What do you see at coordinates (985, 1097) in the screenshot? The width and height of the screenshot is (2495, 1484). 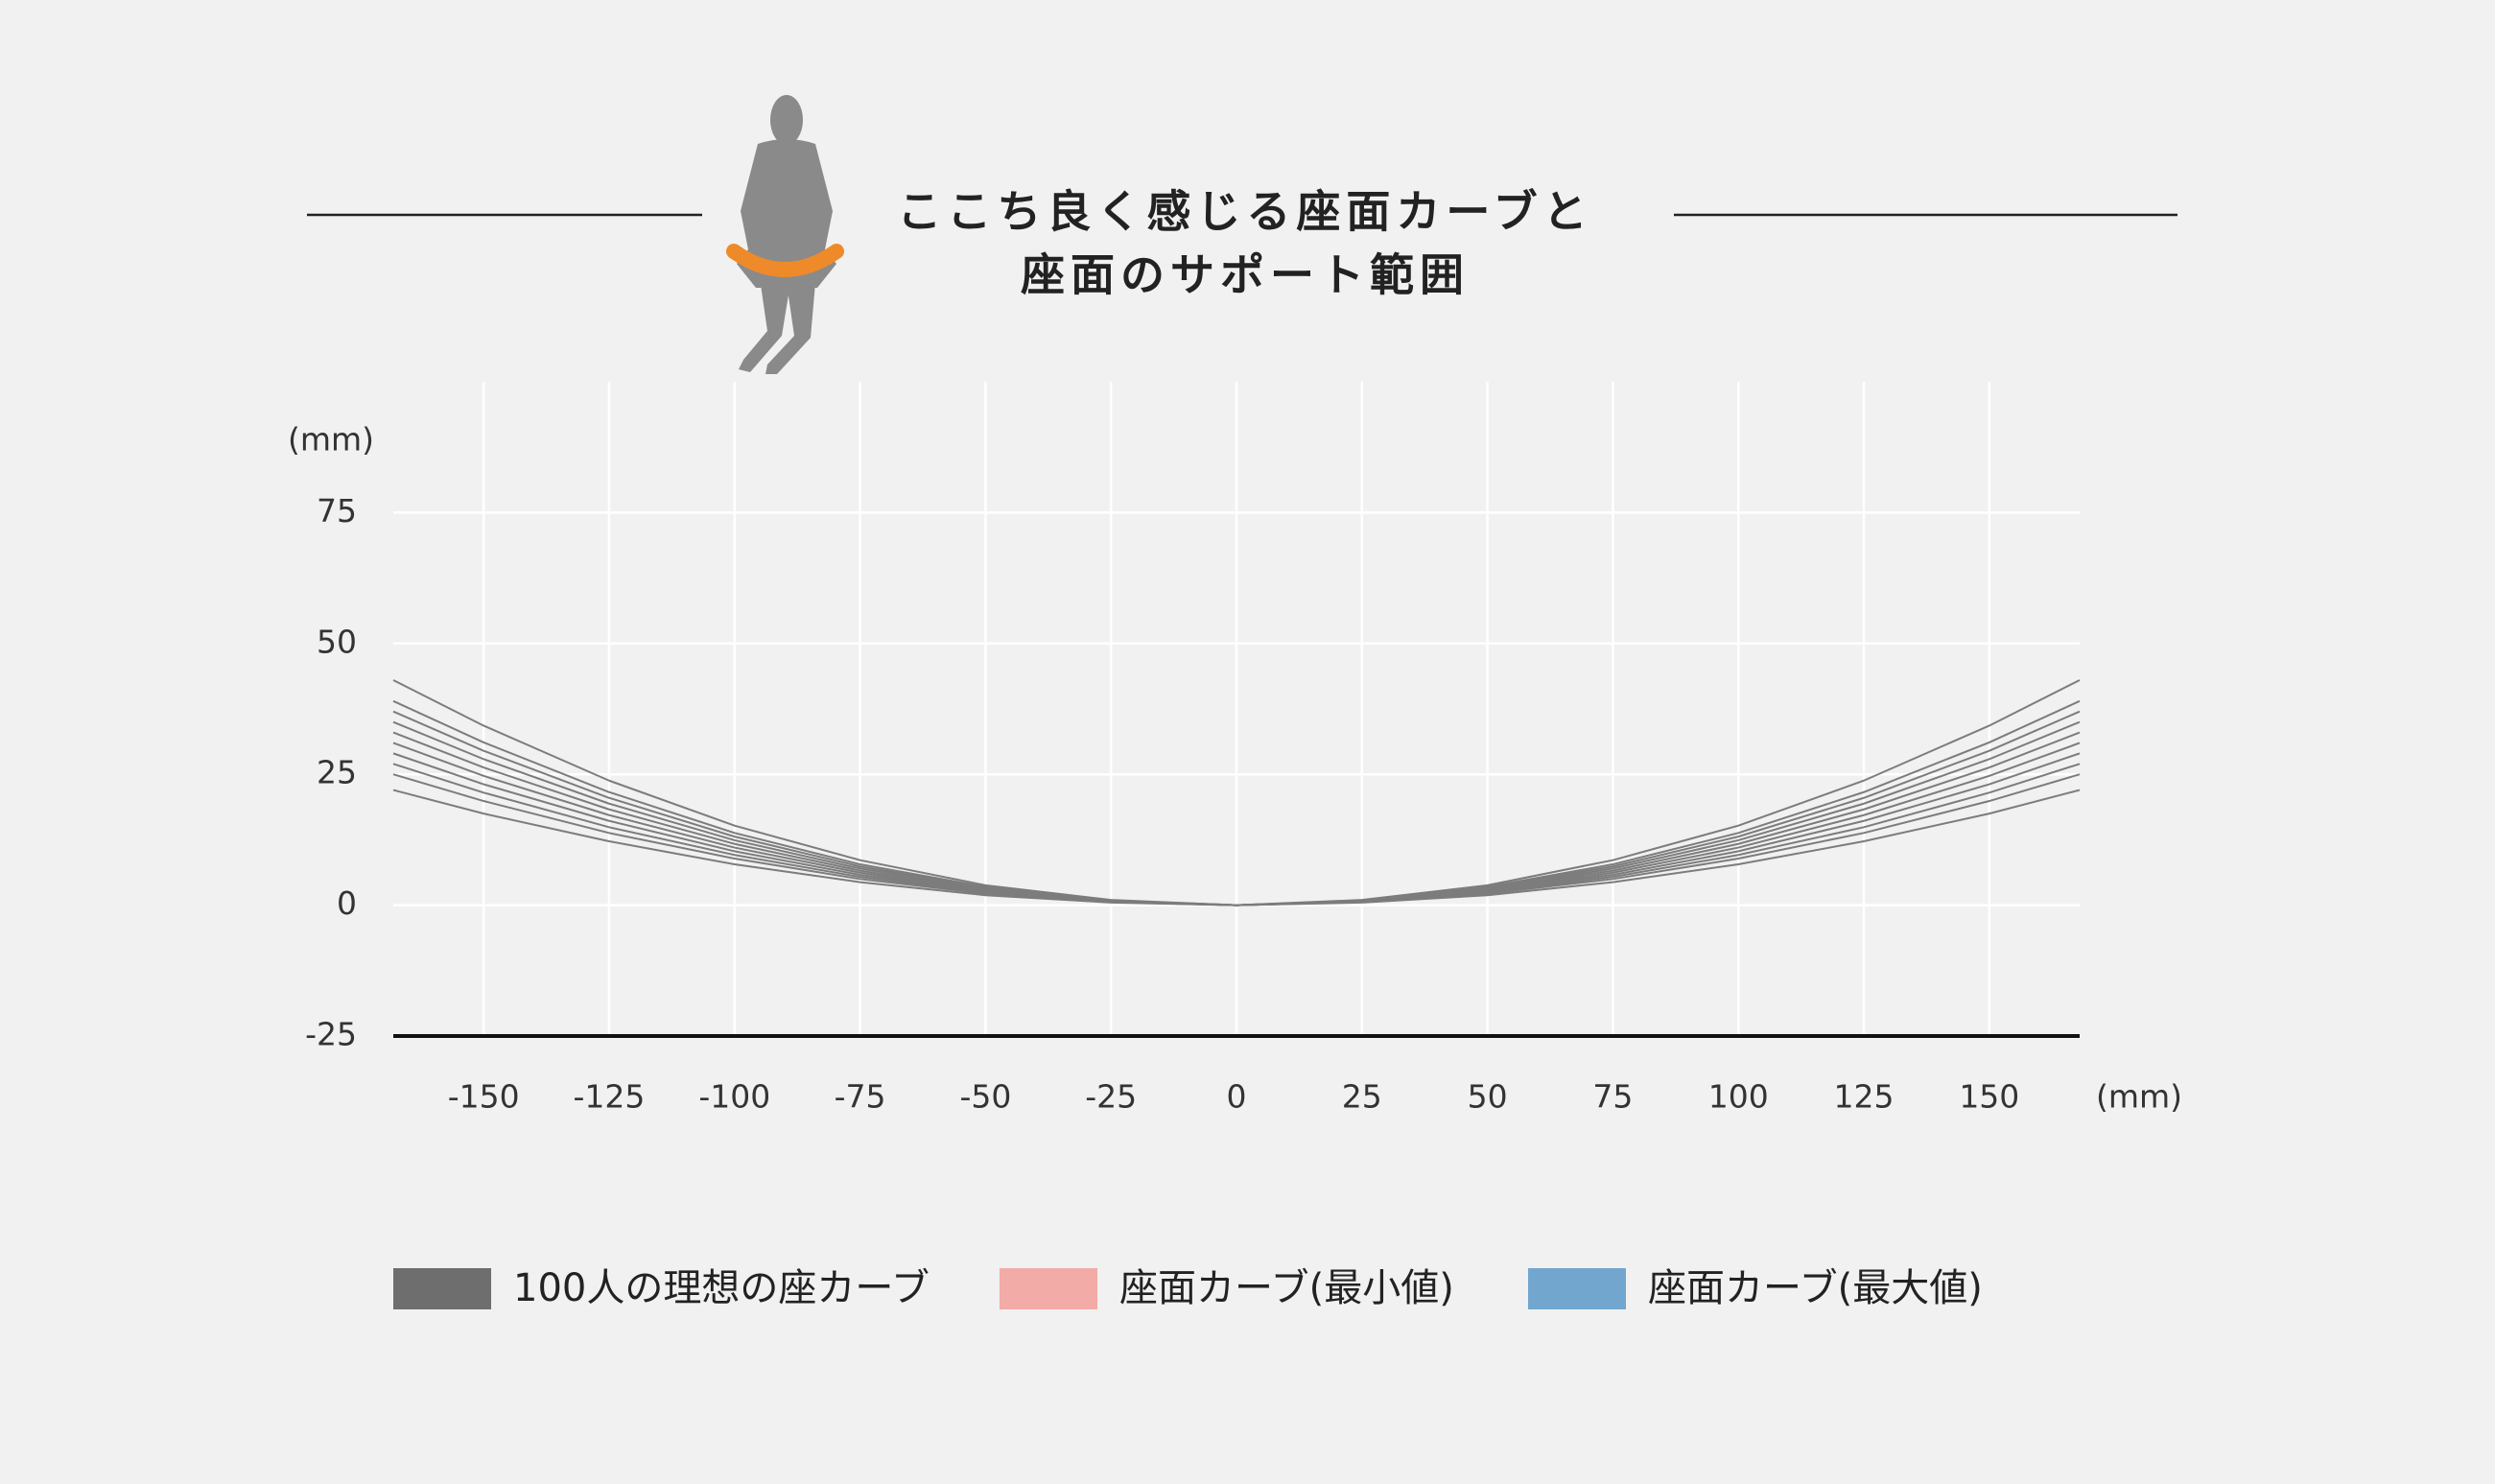 I see `x-tick-label: -50` at bounding box center [985, 1097].